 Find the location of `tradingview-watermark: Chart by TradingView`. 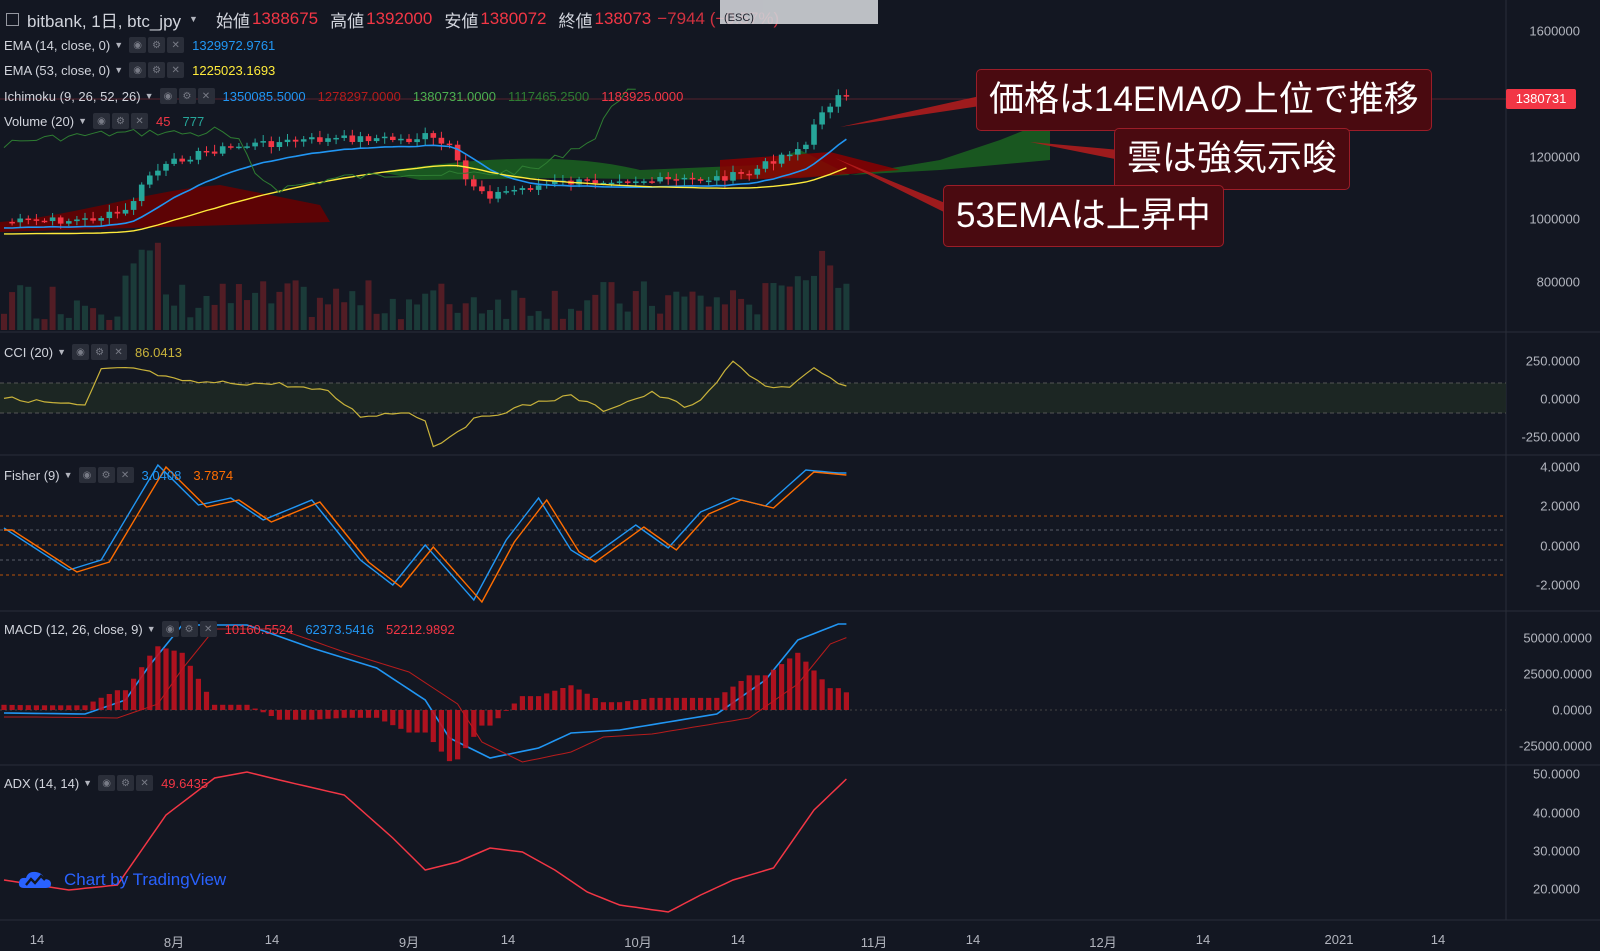

tradingview-watermark: Chart by TradingView is located at coordinates (122, 880).